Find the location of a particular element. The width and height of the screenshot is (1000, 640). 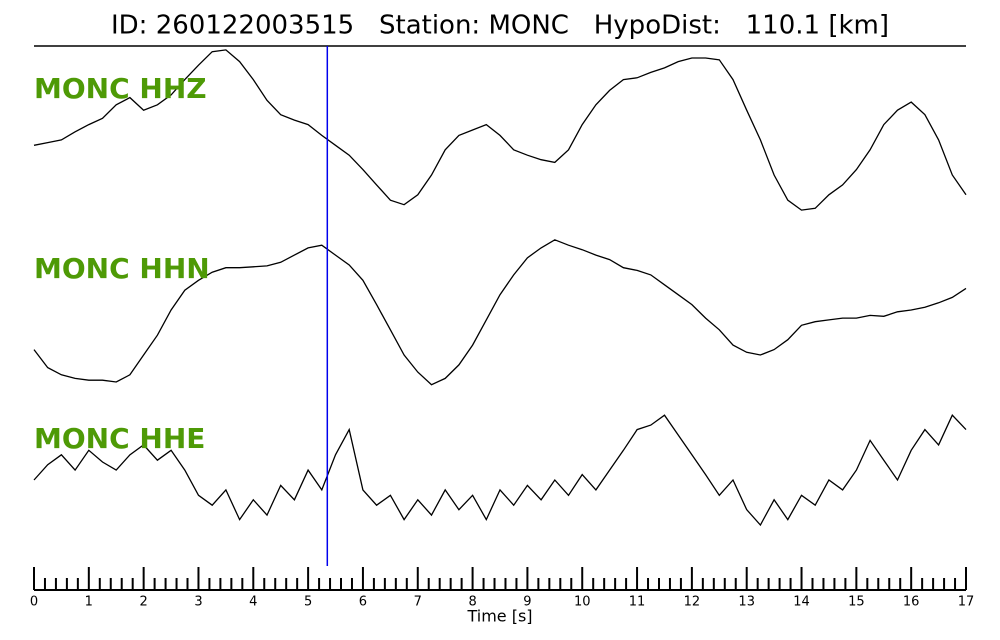

trace-label: MONC HHE is located at coordinates (119, 438).